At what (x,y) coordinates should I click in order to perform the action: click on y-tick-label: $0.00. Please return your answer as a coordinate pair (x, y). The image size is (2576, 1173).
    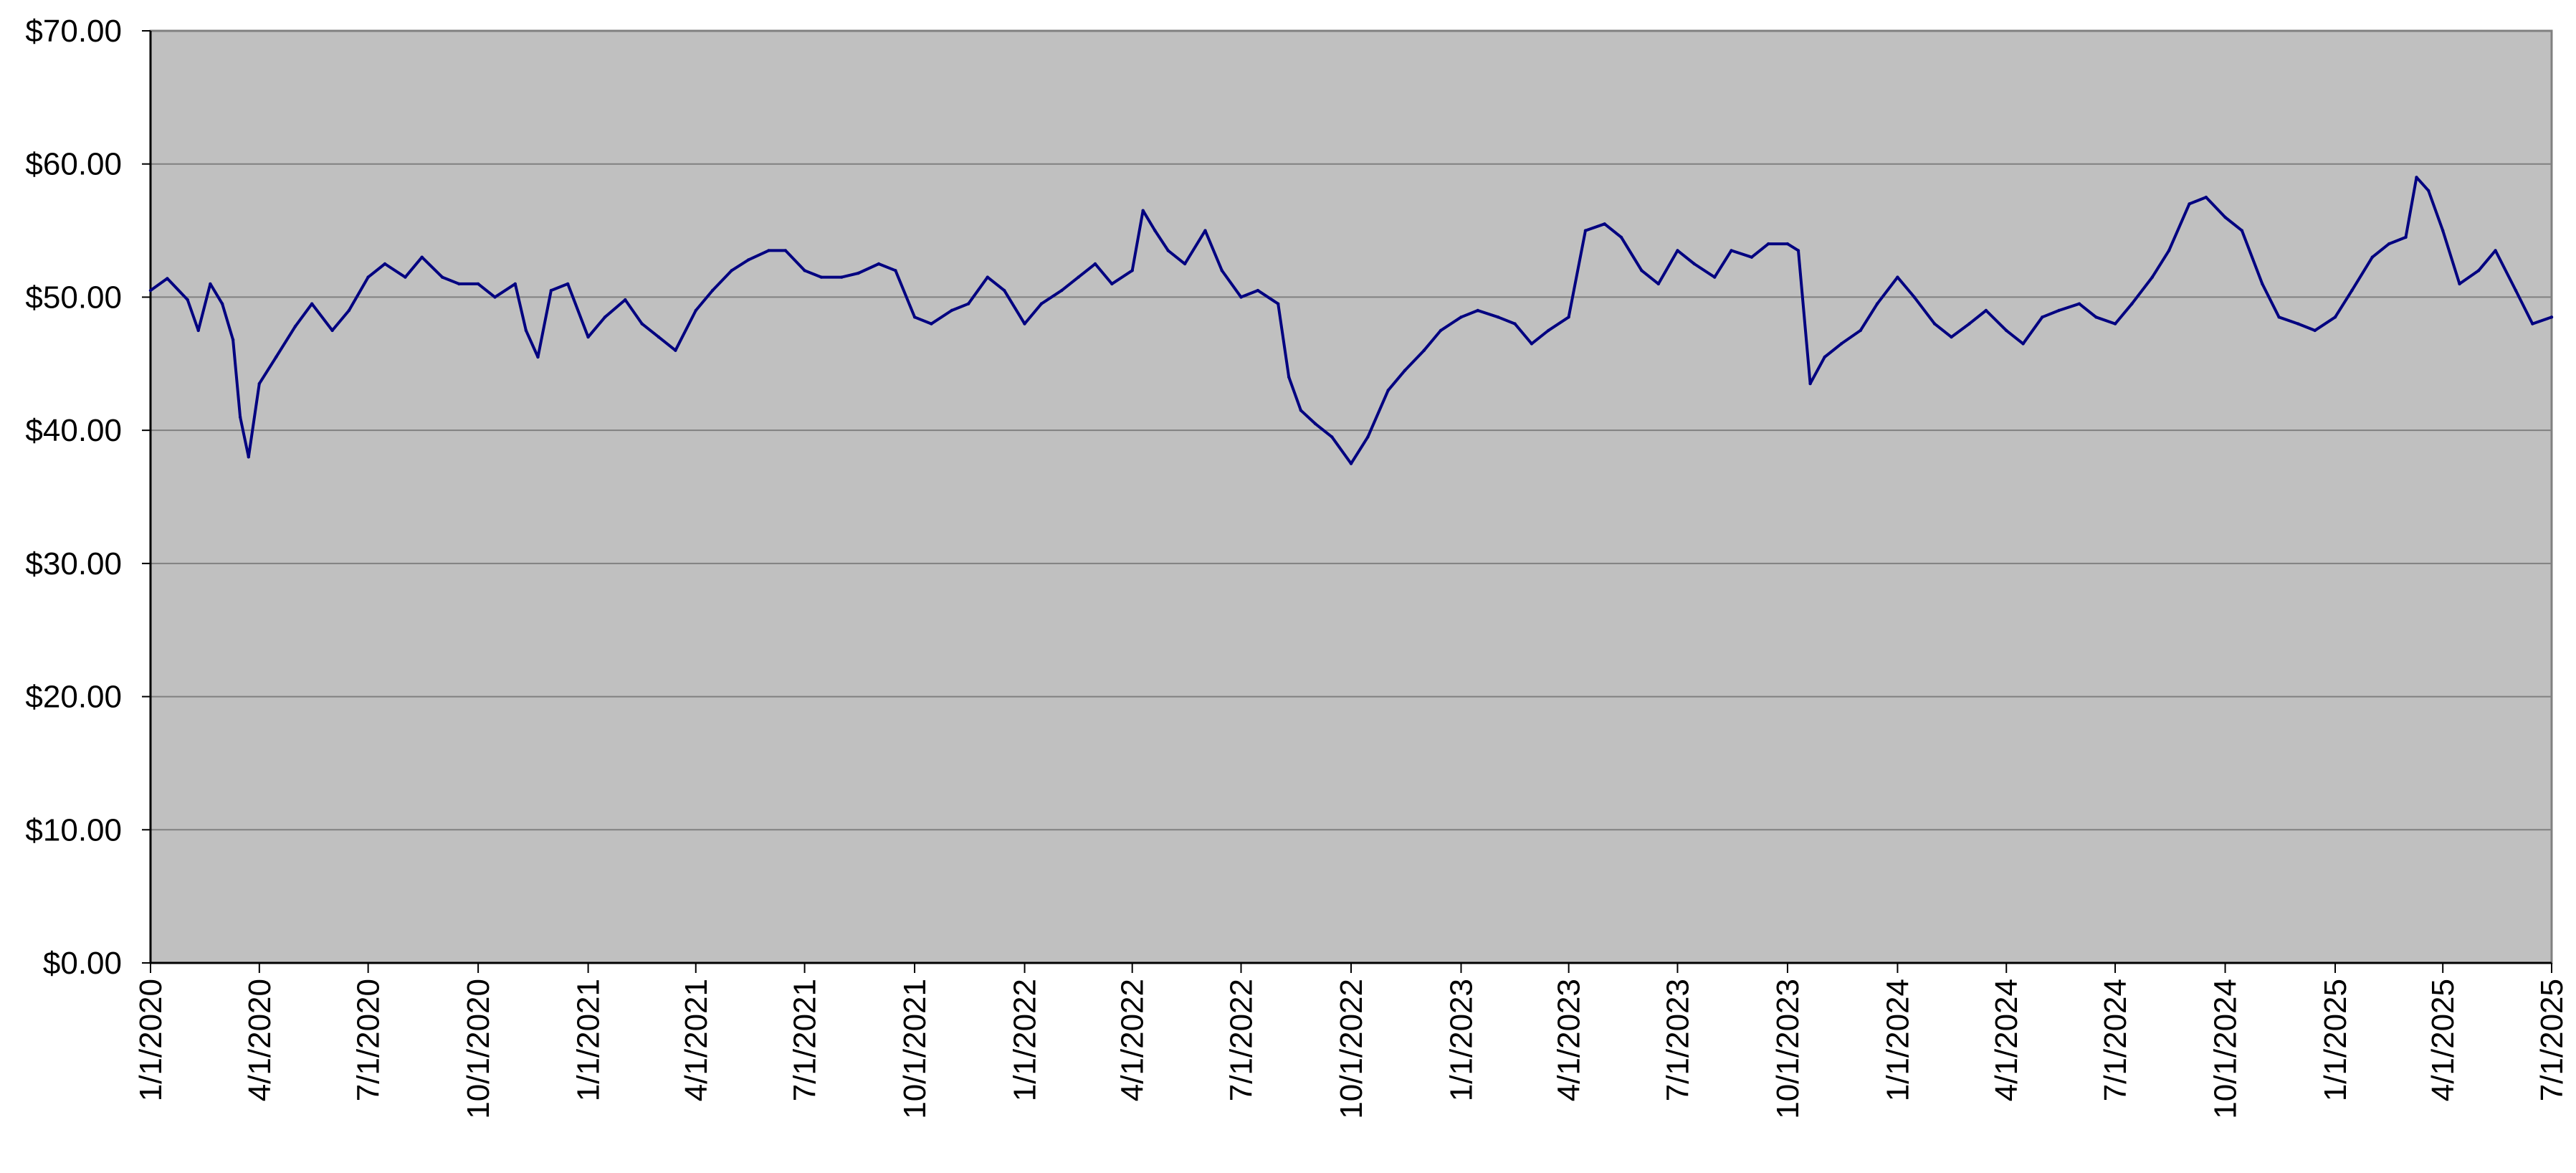
    Looking at the image, I should click on (82, 963).